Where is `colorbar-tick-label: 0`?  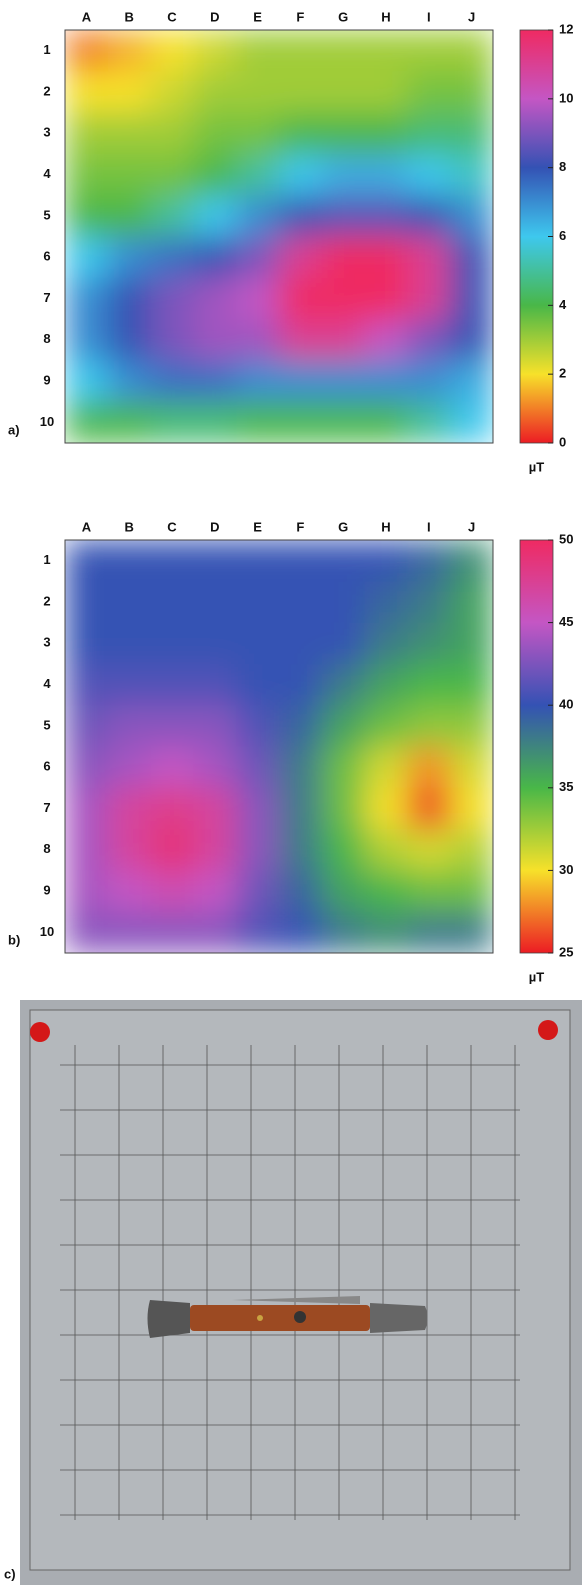
colorbar-tick-label: 0 is located at coordinates (562, 441).